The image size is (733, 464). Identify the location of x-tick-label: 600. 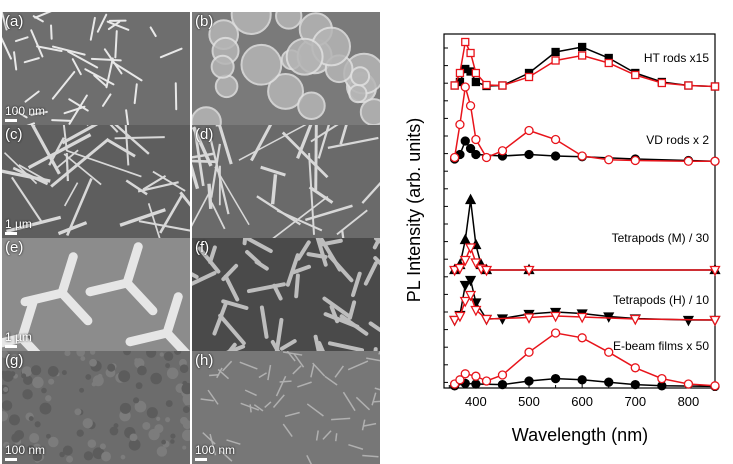
(582, 401).